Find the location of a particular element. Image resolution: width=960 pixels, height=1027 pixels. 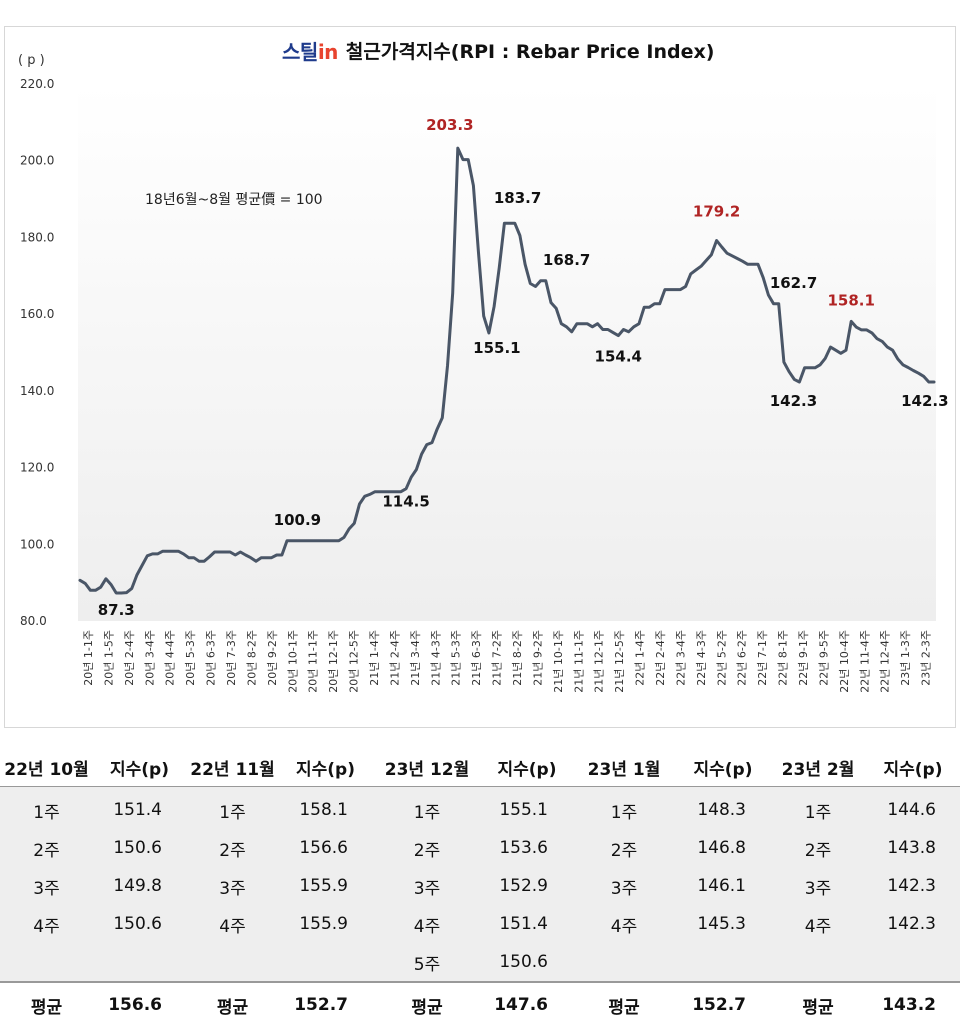

index-value: 146.8 is located at coordinates (721, 848).